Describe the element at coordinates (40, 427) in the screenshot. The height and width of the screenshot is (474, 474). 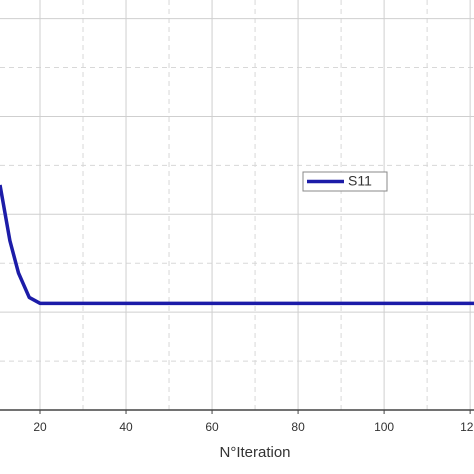
I see `x-tick-label: 20` at that location.